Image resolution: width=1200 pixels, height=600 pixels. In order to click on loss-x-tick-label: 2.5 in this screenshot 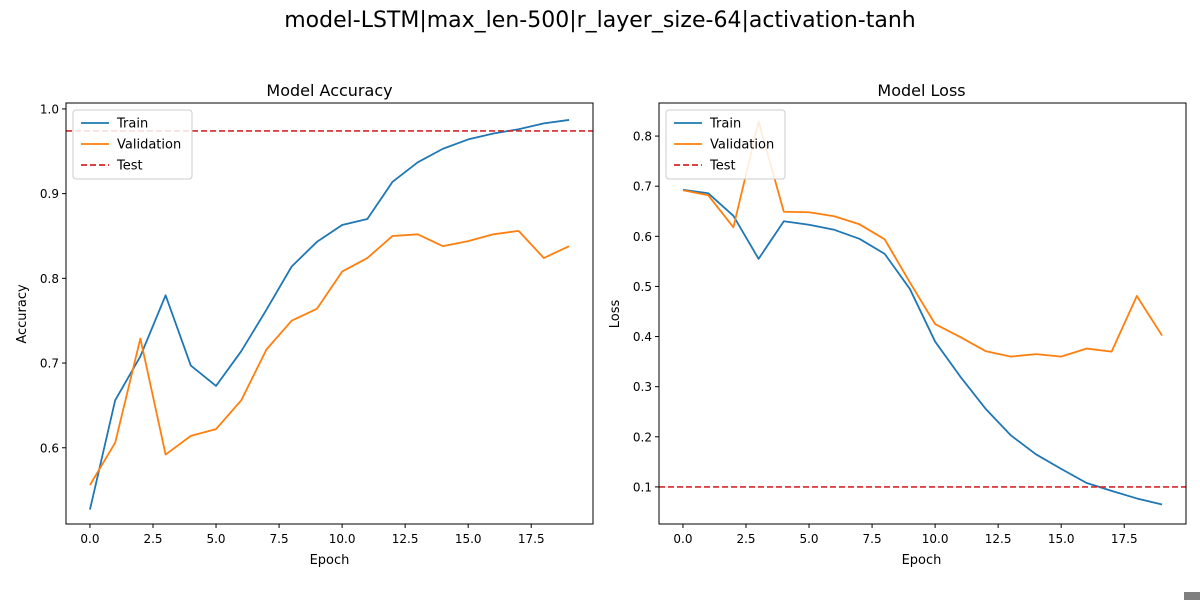, I will do `click(745, 539)`.